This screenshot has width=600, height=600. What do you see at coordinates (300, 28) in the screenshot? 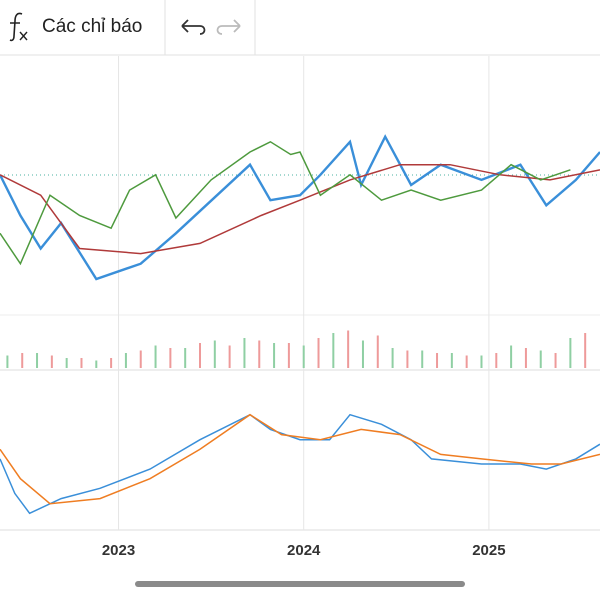
I see `toolbar: Các chỉ báo` at bounding box center [300, 28].